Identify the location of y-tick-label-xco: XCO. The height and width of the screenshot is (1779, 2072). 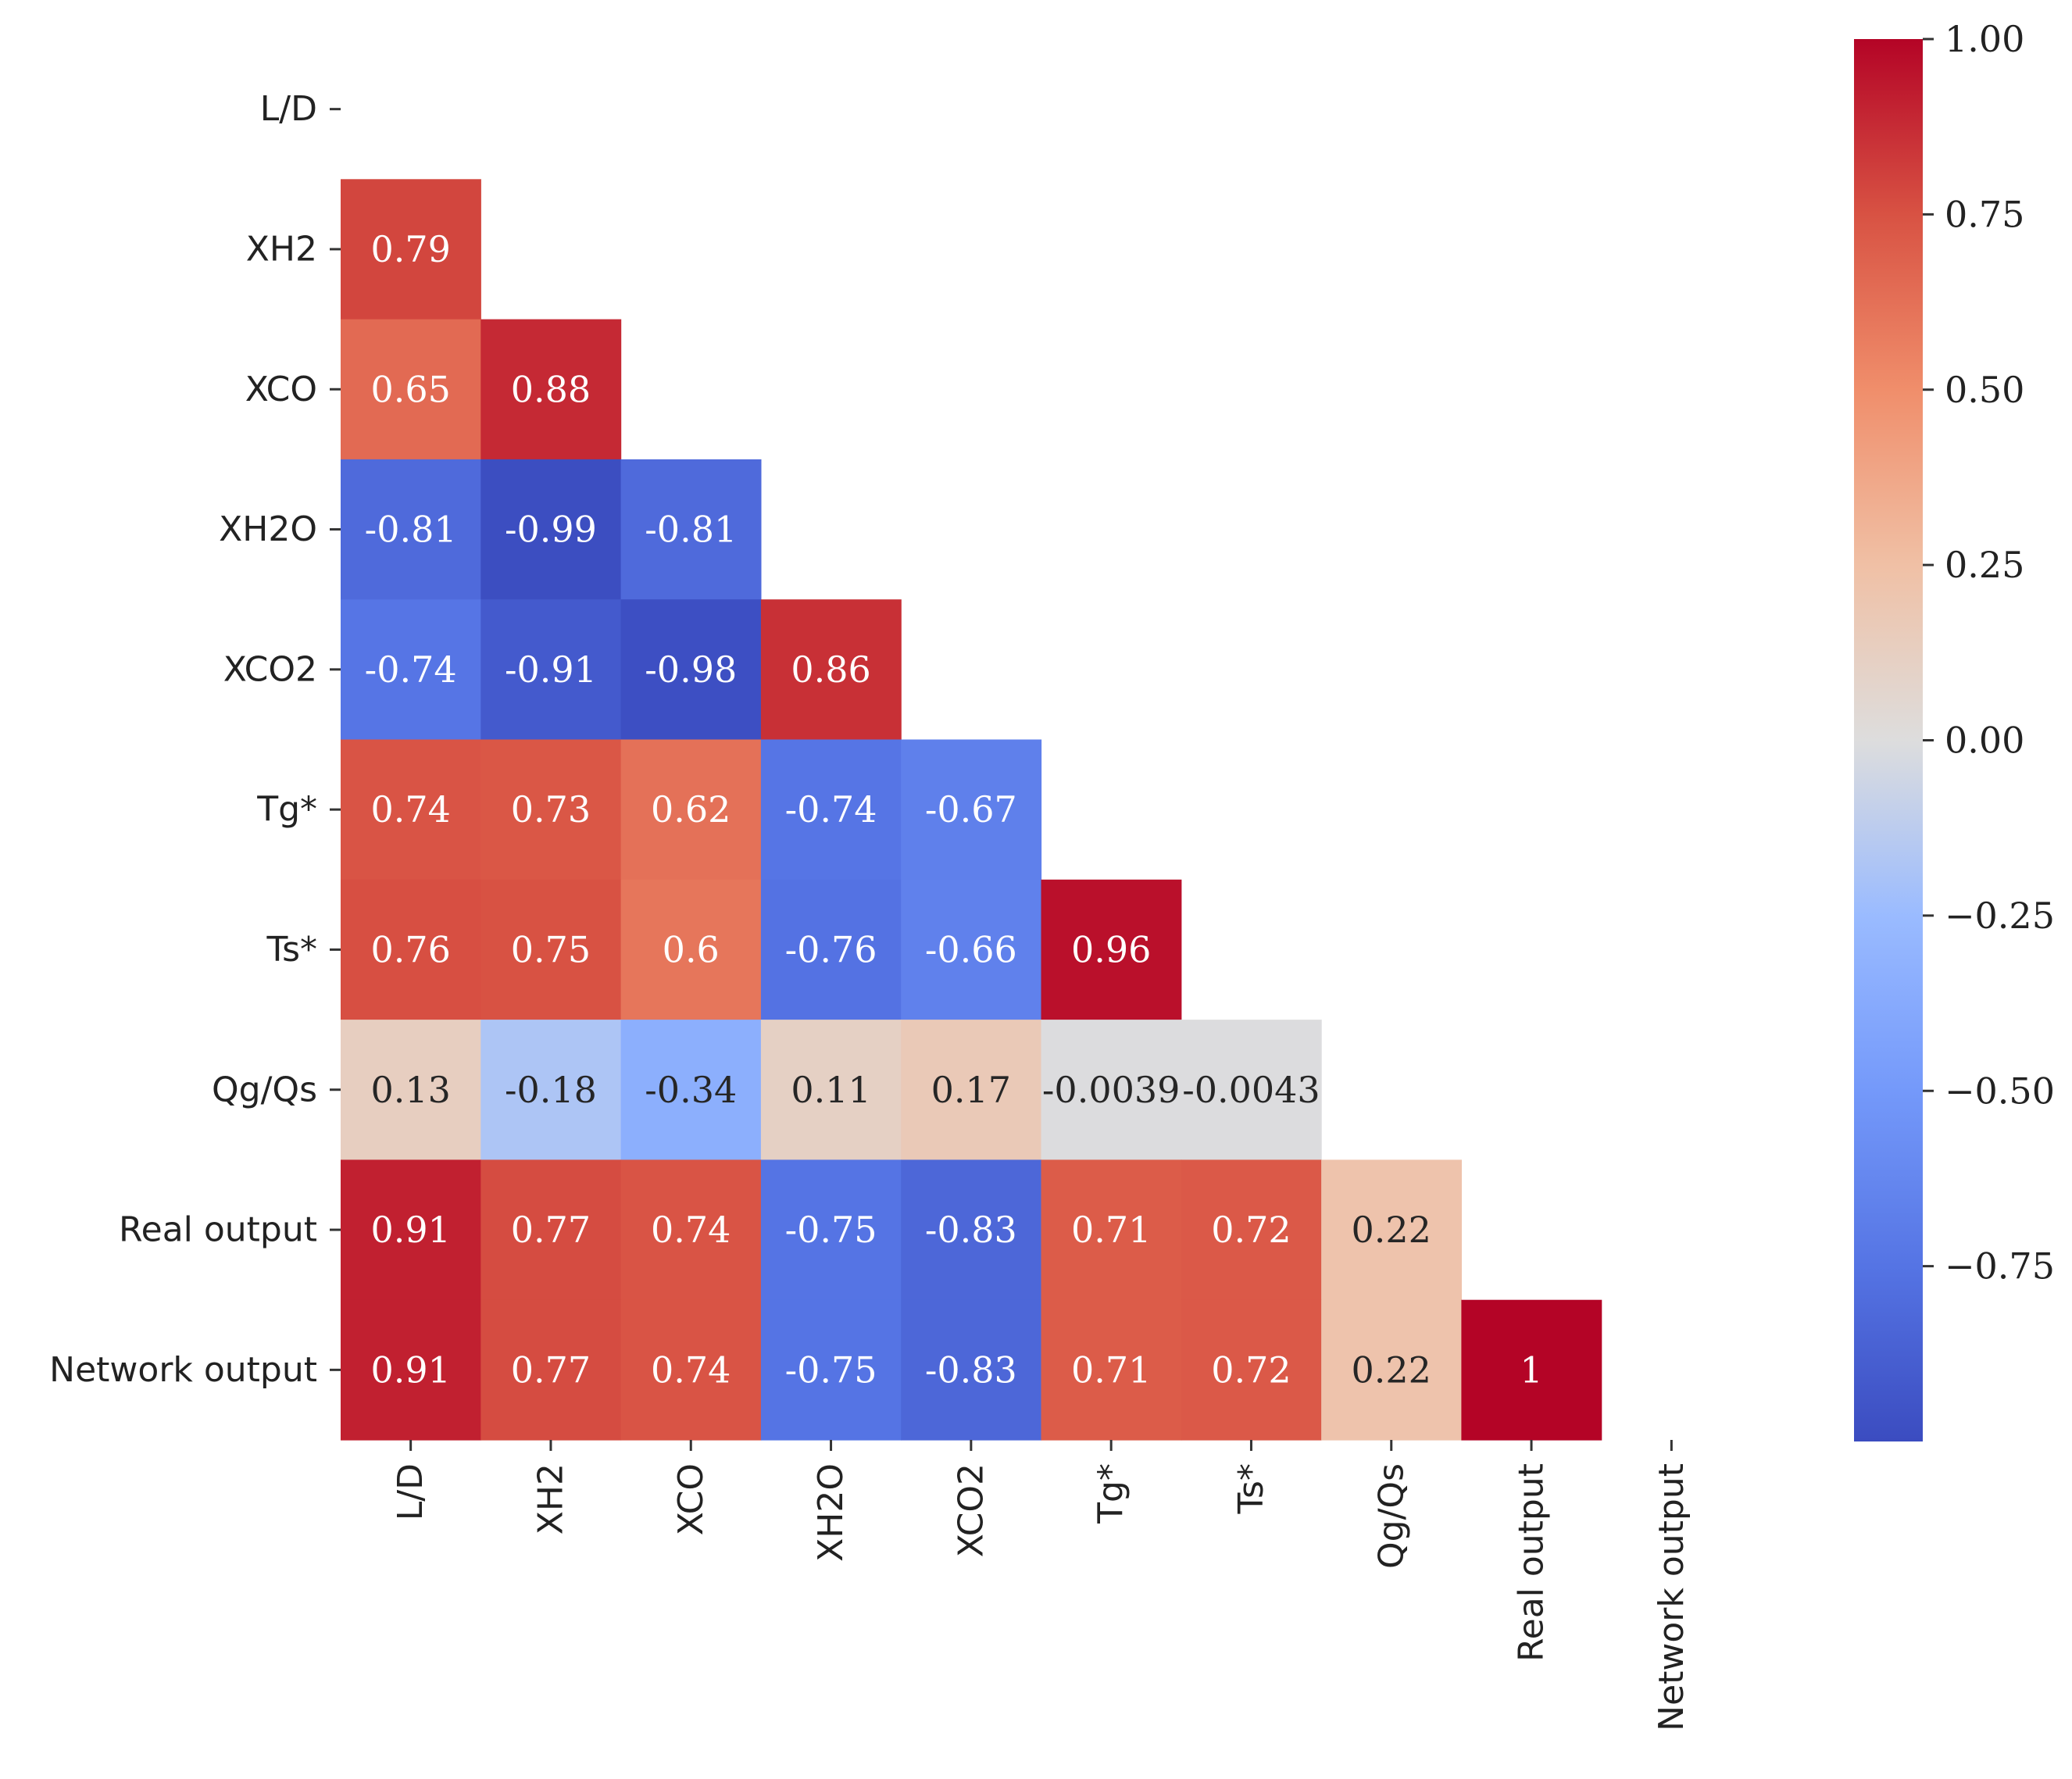
(281, 389).